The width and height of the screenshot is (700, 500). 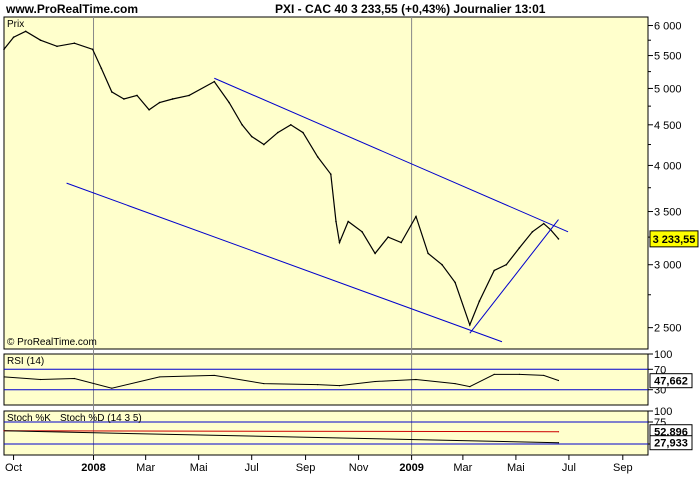 What do you see at coordinates (668, 213) in the screenshot?
I see `price-tick-label: 3 500` at bounding box center [668, 213].